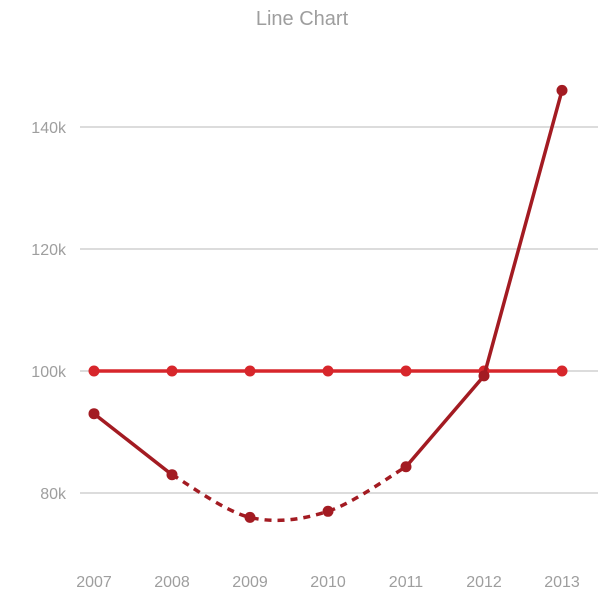 Image resolution: width=604 pixels, height=608 pixels. What do you see at coordinates (94, 582) in the screenshot?
I see `x-tick-label: 2007` at bounding box center [94, 582].